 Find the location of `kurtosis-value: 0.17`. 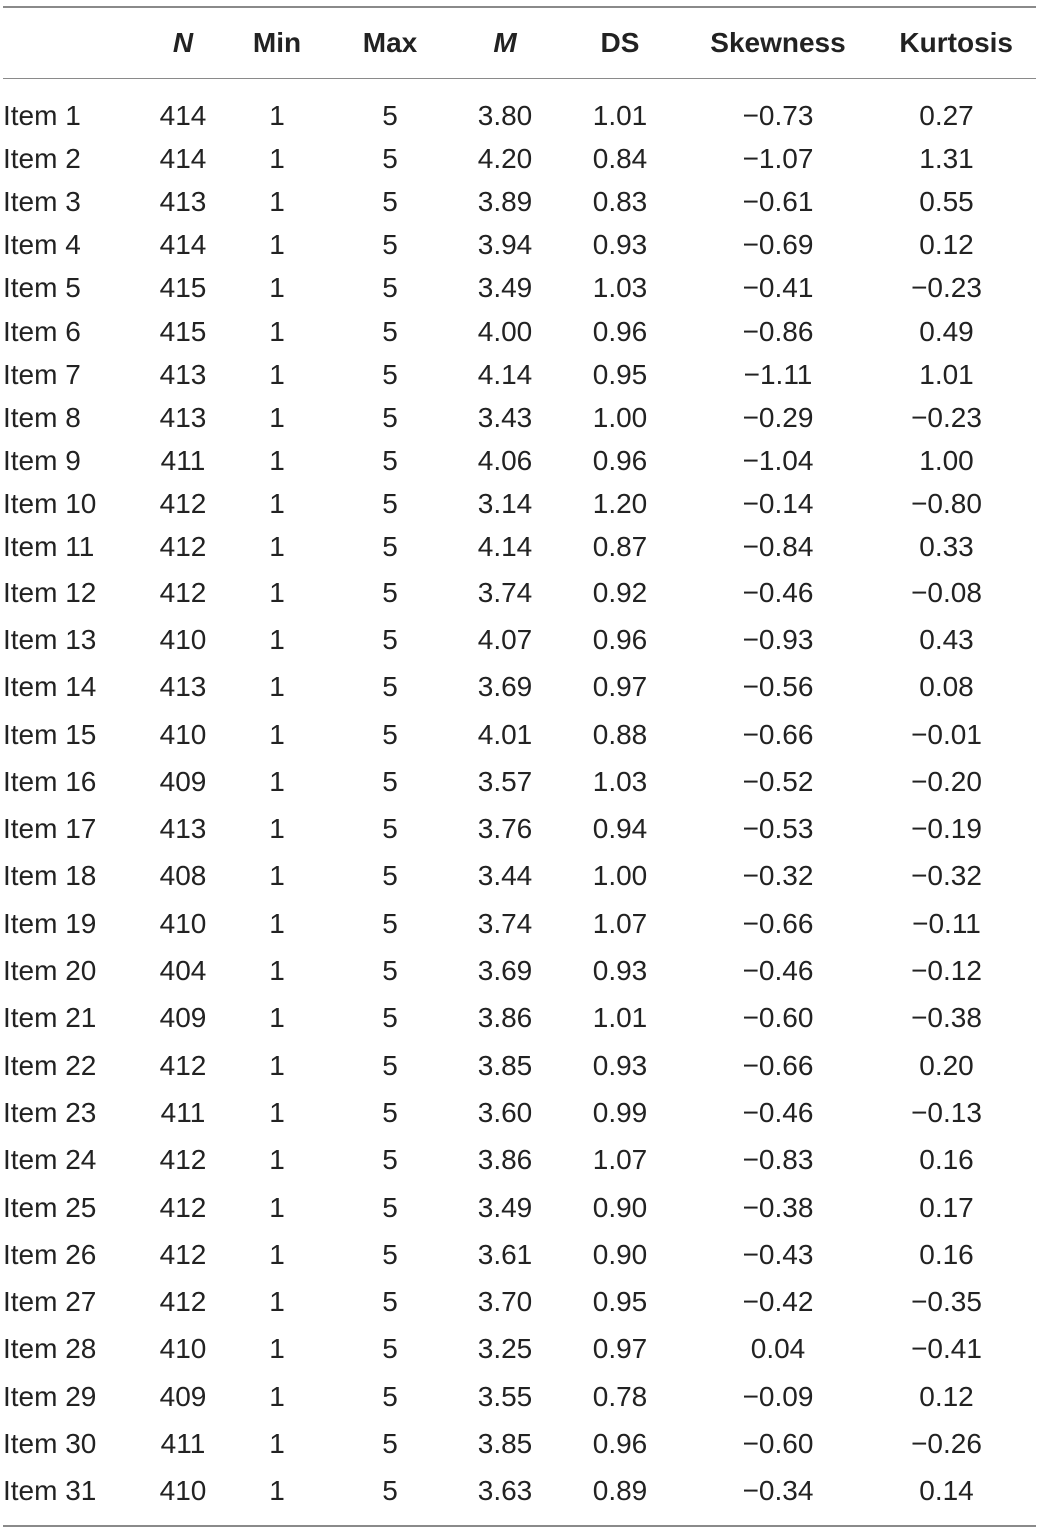

kurtosis-value: 0.17 is located at coordinates (946, 1207).